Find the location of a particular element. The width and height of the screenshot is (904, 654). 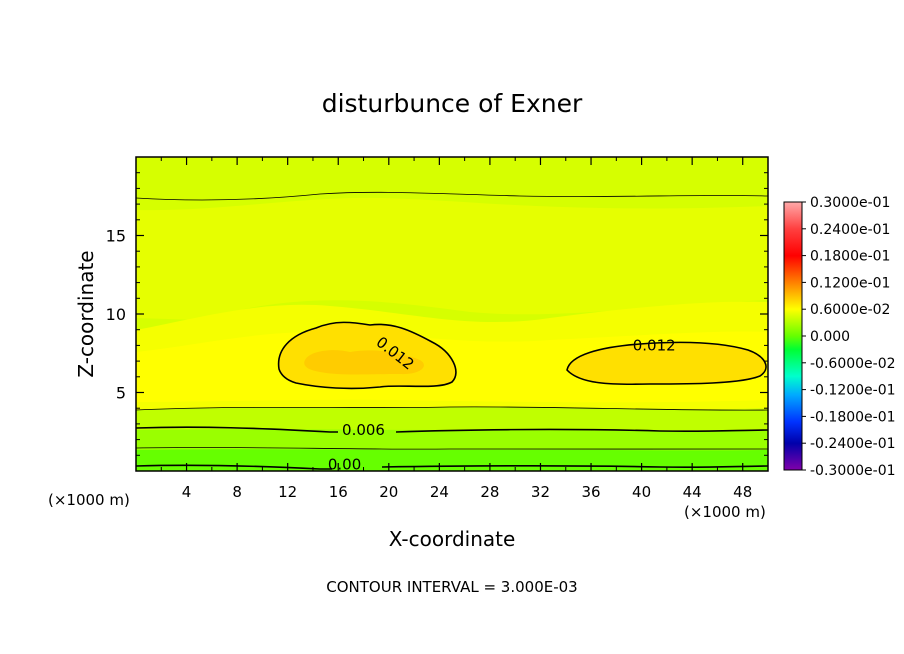

x-tick-label: 8 is located at coordinates (237, 492).